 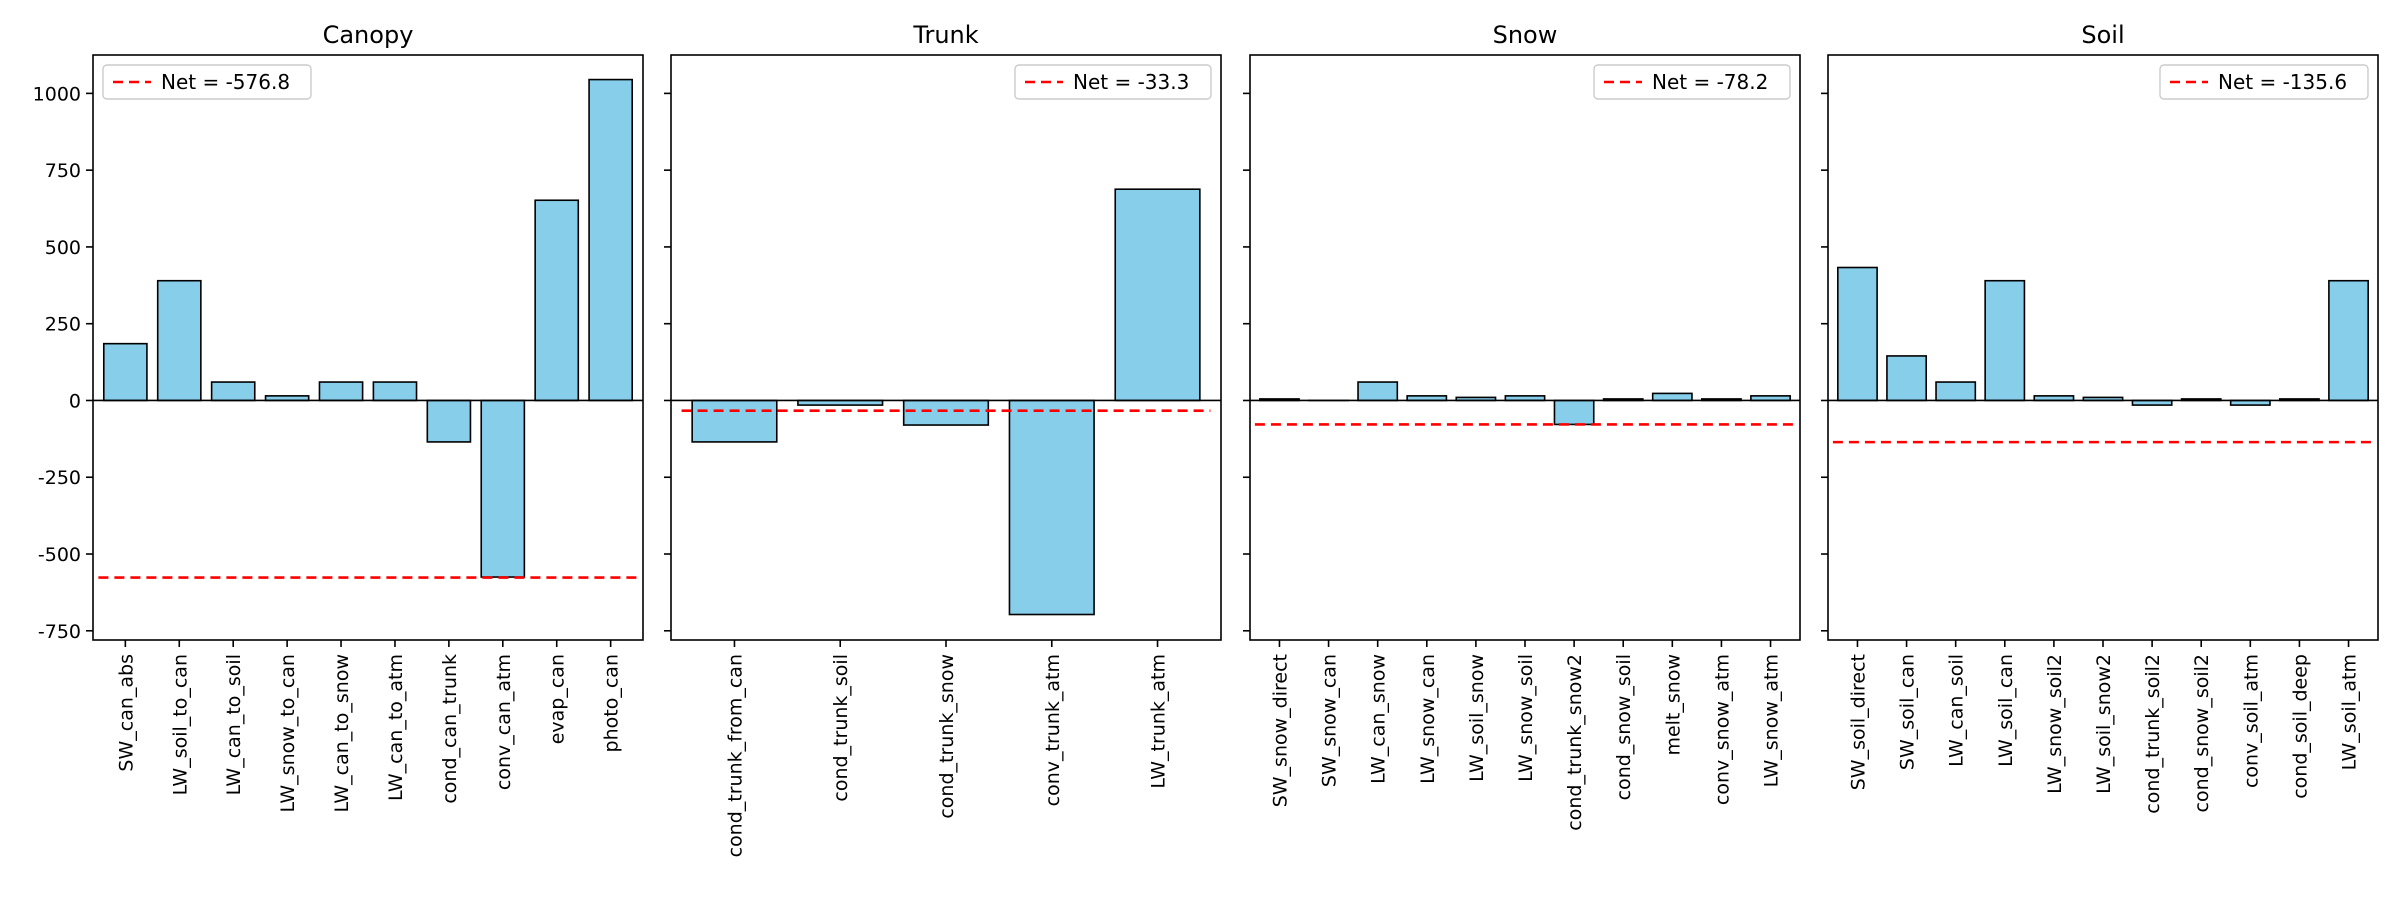 What do you see at coordinates (233, 391) in the screenshot?
I see `bar-lw-can-to-soil` at bounding box center [233, 391].